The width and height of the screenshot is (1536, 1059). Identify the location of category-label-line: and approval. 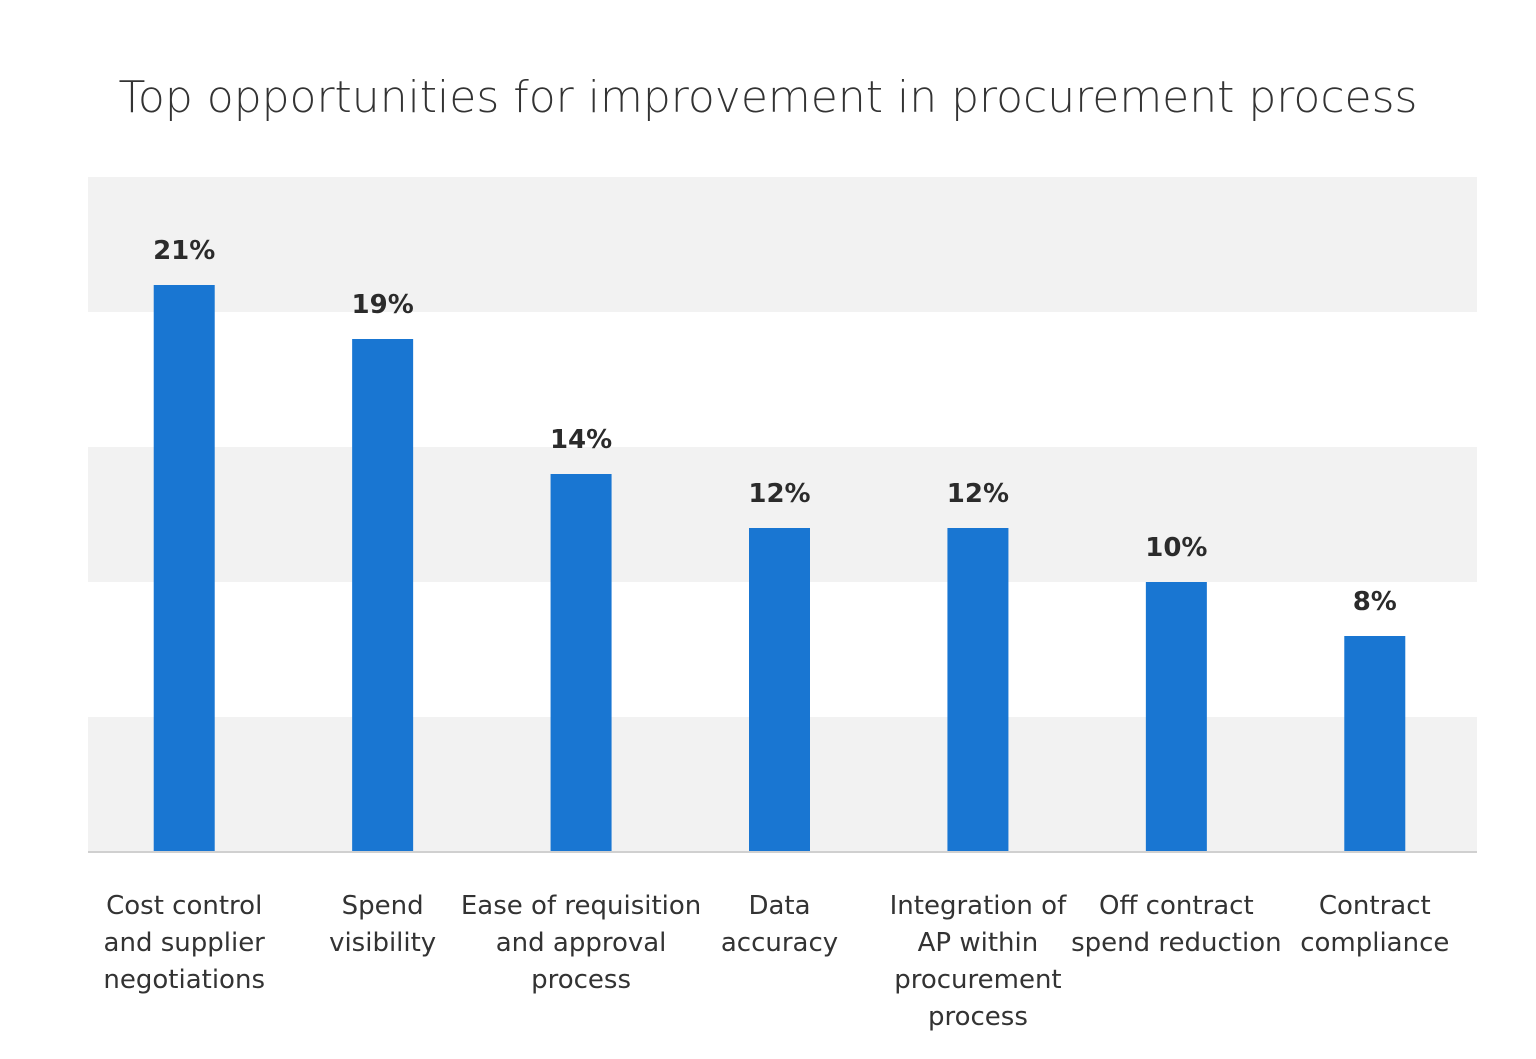
(581, 943).